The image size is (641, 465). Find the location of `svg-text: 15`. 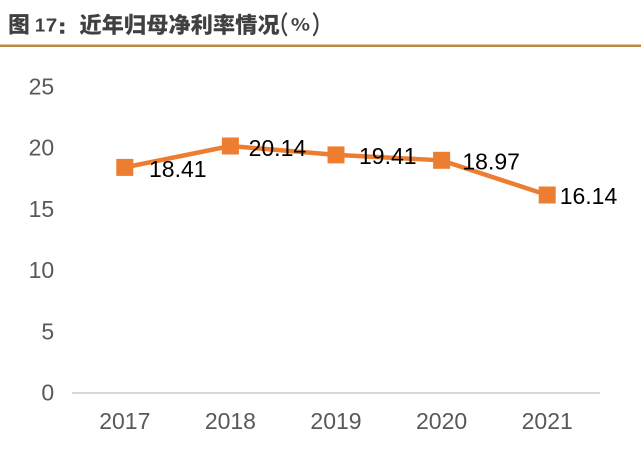

svg-text: 15 is located at coordinates (42, 209).